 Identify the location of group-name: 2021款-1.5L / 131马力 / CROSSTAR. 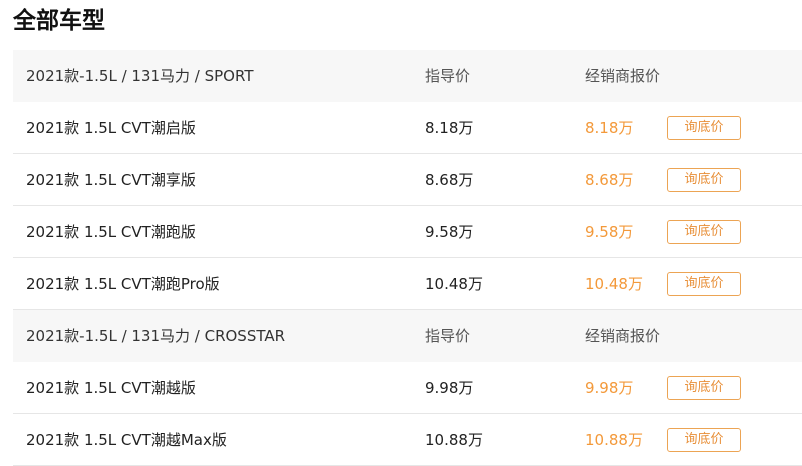
(156, 336).